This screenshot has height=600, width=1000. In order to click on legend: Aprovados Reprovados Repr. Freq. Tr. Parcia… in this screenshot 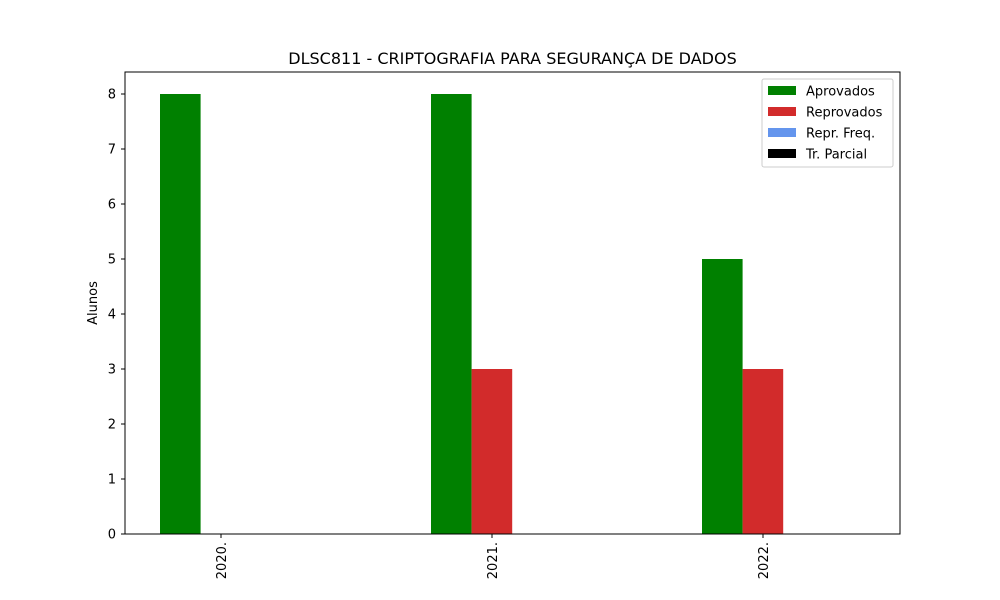, I will do `click(827, 123)`.